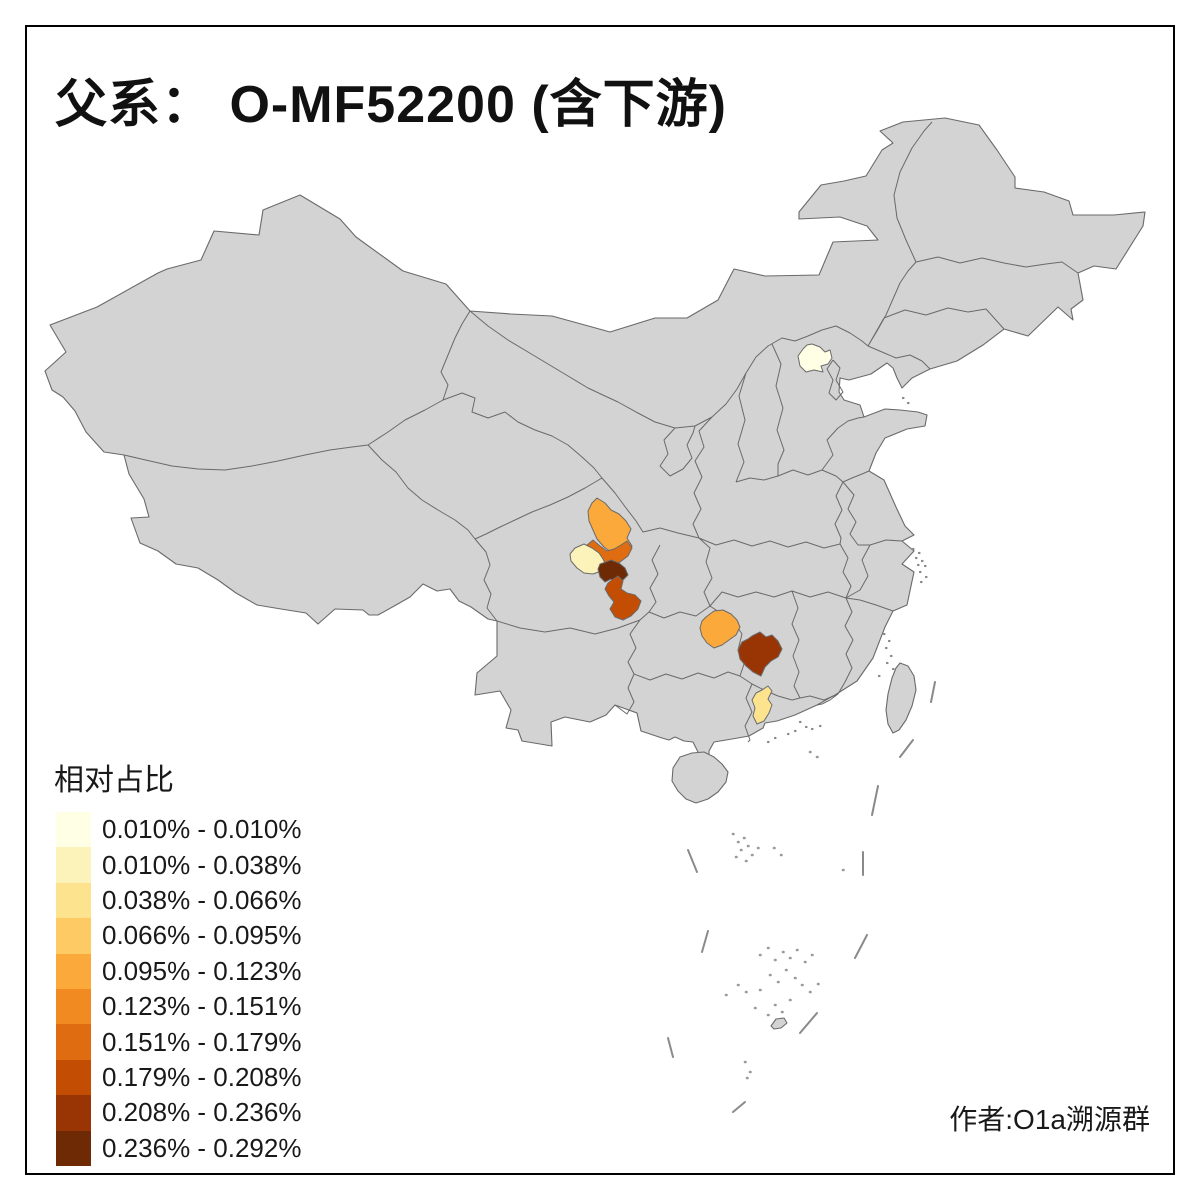 This screenshot has height=1200, width=1200. I want to click on legend-entry: 0.151% - 0.179%, so click(179, 1042).